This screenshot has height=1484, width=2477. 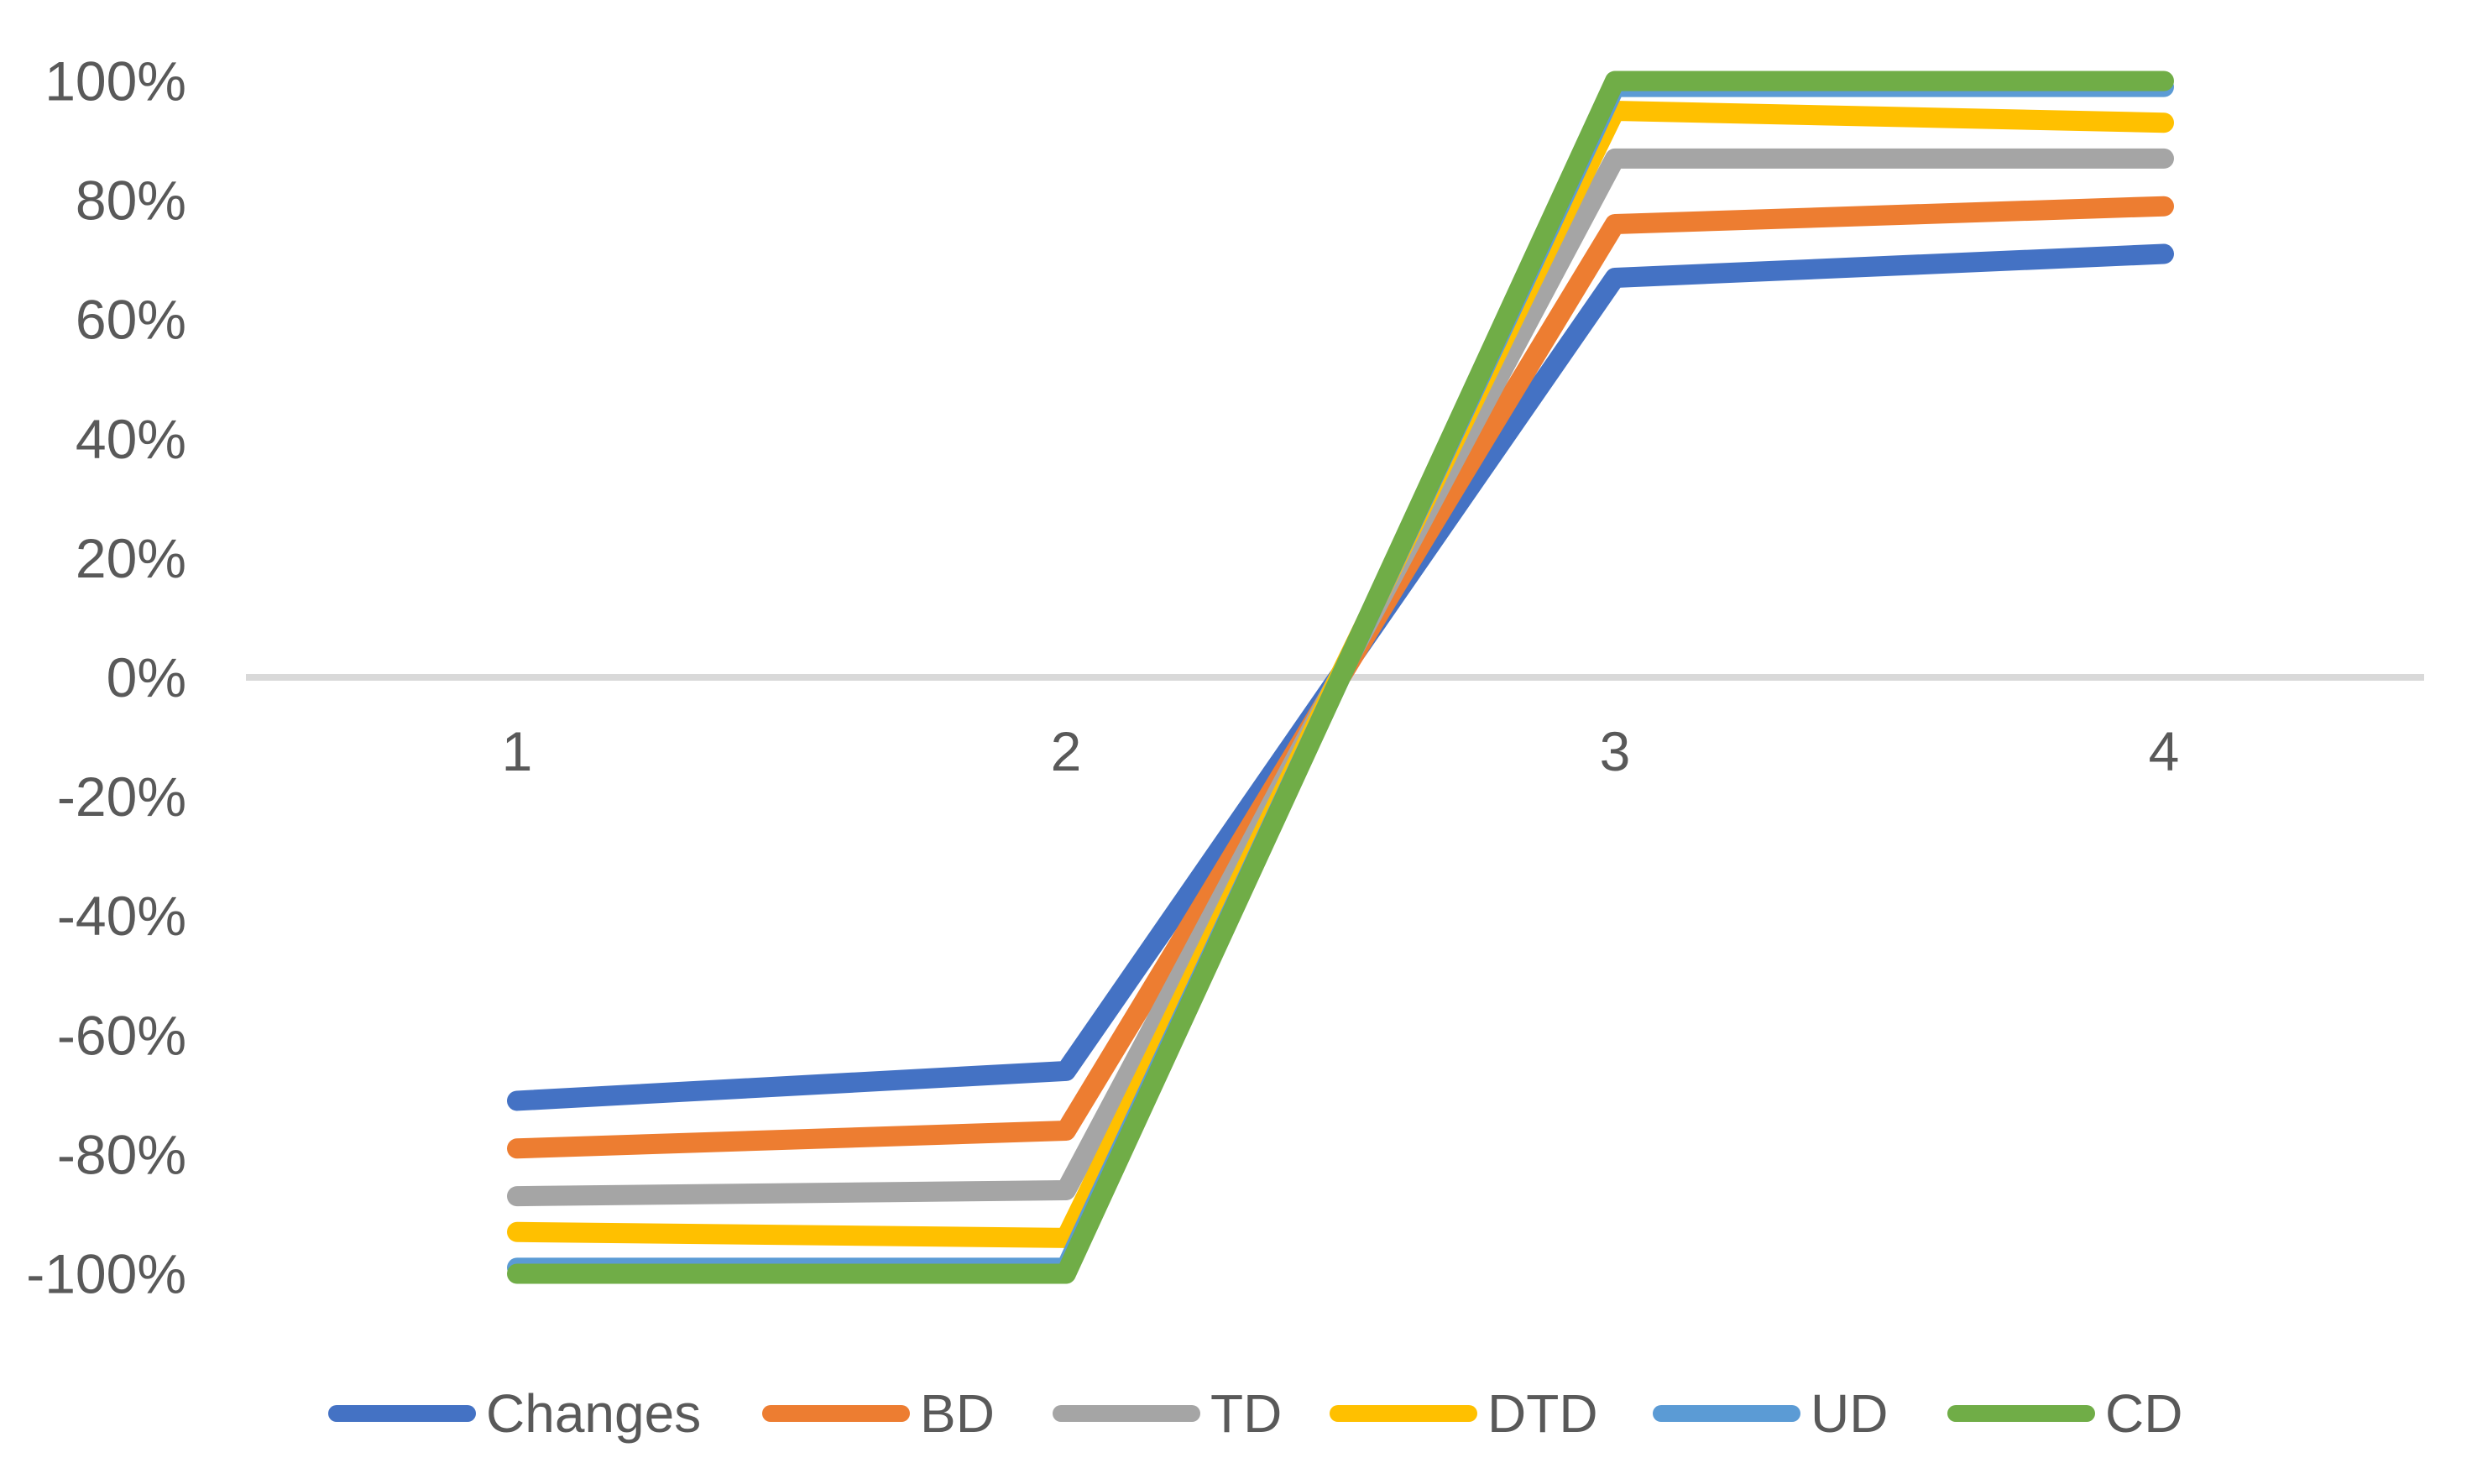 What do you see at coordinates (131, 201) in the screenshot?
I see `y-axis-tick-label: 80%` at bounding box center [131, 201].